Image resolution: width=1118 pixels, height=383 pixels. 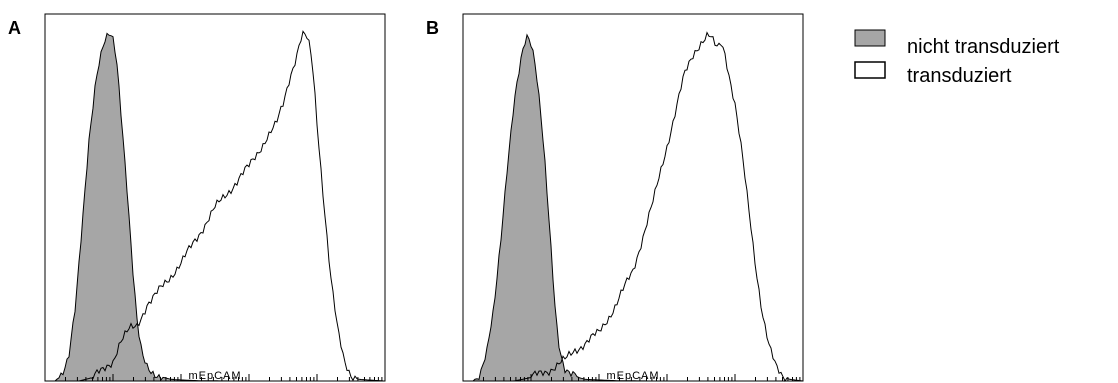 What do you see at coordinates (14, 28) in the screenshot?
I see `panel-a-label: A` at bounding box center [14, 28].